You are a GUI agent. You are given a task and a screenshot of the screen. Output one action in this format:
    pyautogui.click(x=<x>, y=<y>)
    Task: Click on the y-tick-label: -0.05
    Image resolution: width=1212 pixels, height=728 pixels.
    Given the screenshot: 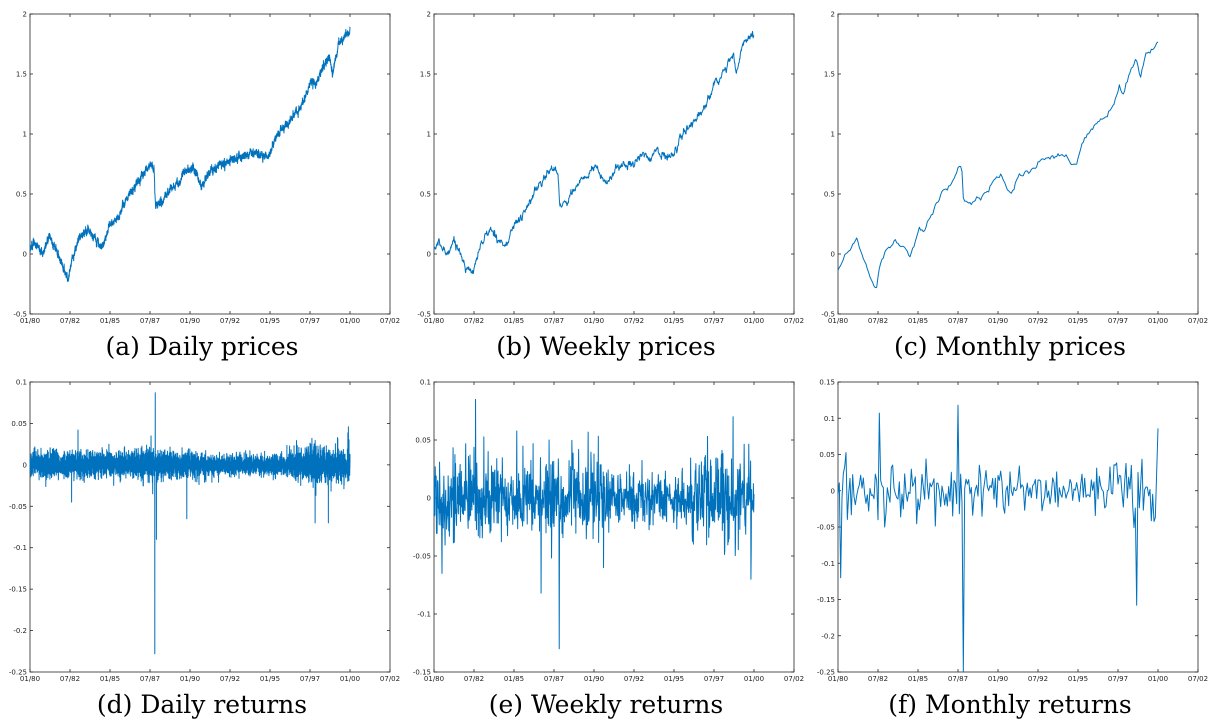 What is the action you would take?
    pyautogui.click(x=826, y=528)
    